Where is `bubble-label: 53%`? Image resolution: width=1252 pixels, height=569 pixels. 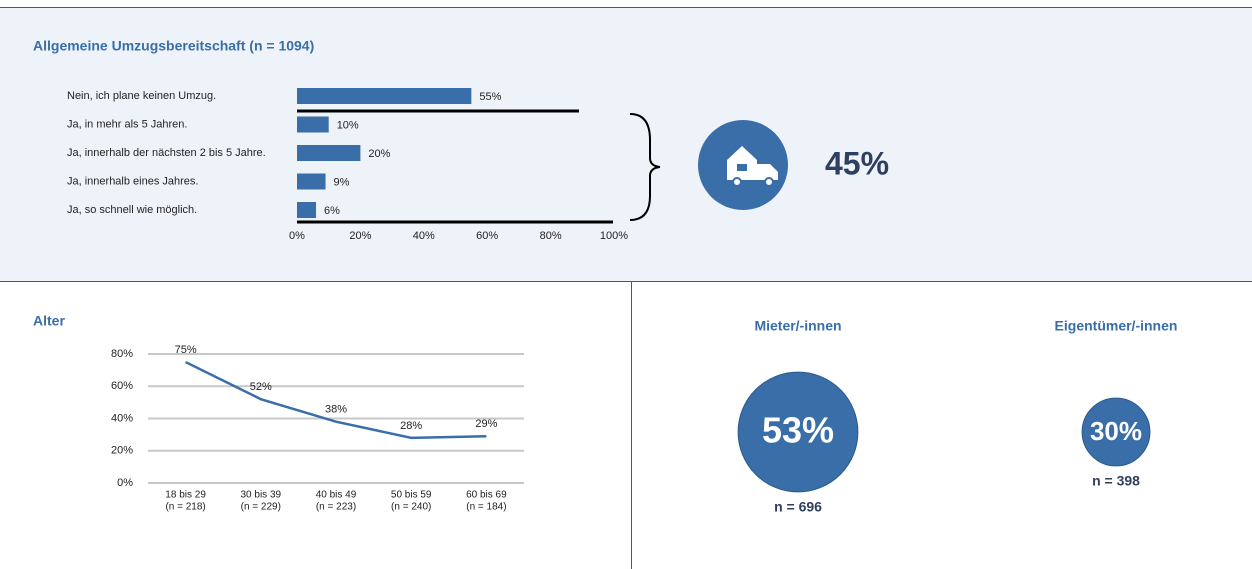
bubble-label: 53% is located at coordinates (798, 430).